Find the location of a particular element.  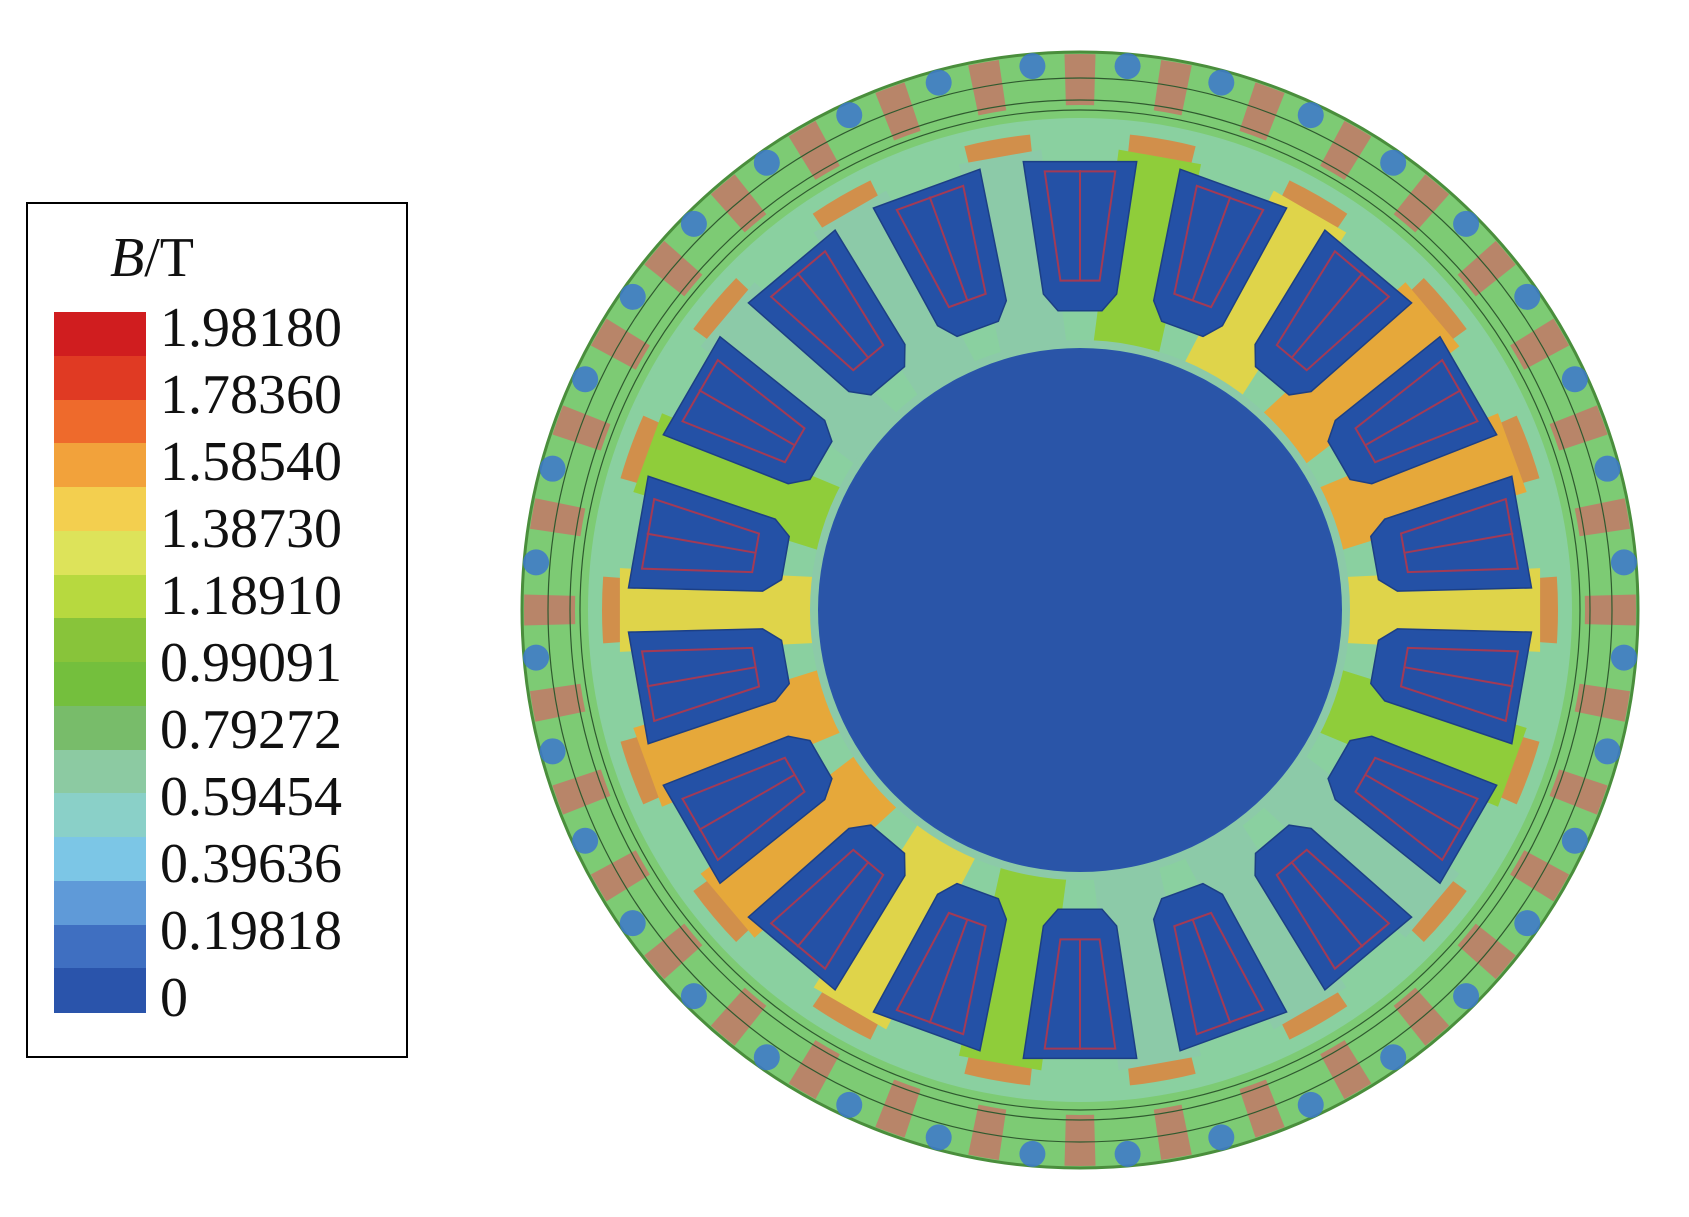

legend-tick-label: 1.58540 is located at coordinates (251, 462).